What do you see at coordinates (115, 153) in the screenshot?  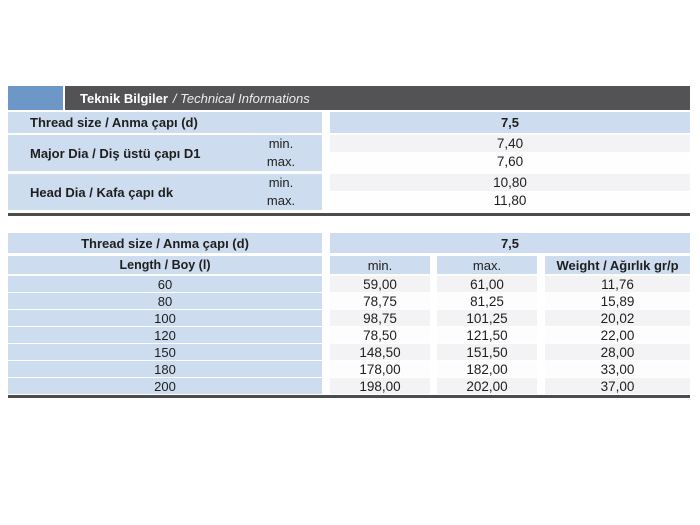 I see `row-label: Major Dia / Diş üstü çapı D1` at bounding box center [115, 153].